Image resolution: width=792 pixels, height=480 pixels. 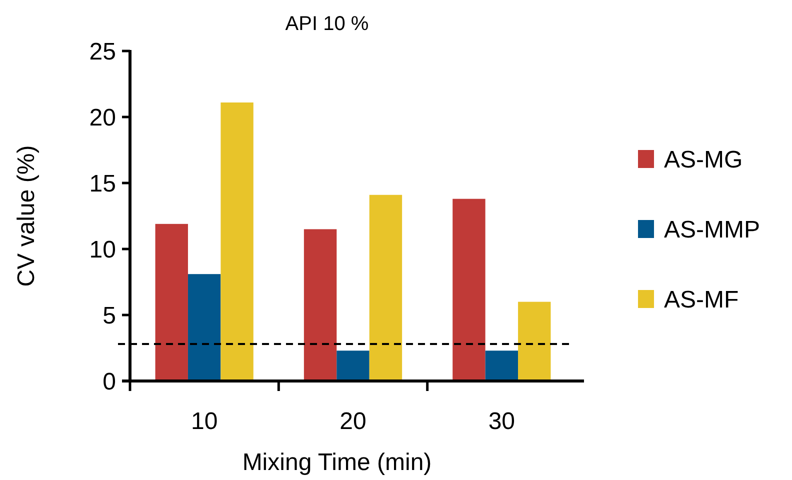 I want to click on legend-label: AS-MMP, so click(x=712, y=230).